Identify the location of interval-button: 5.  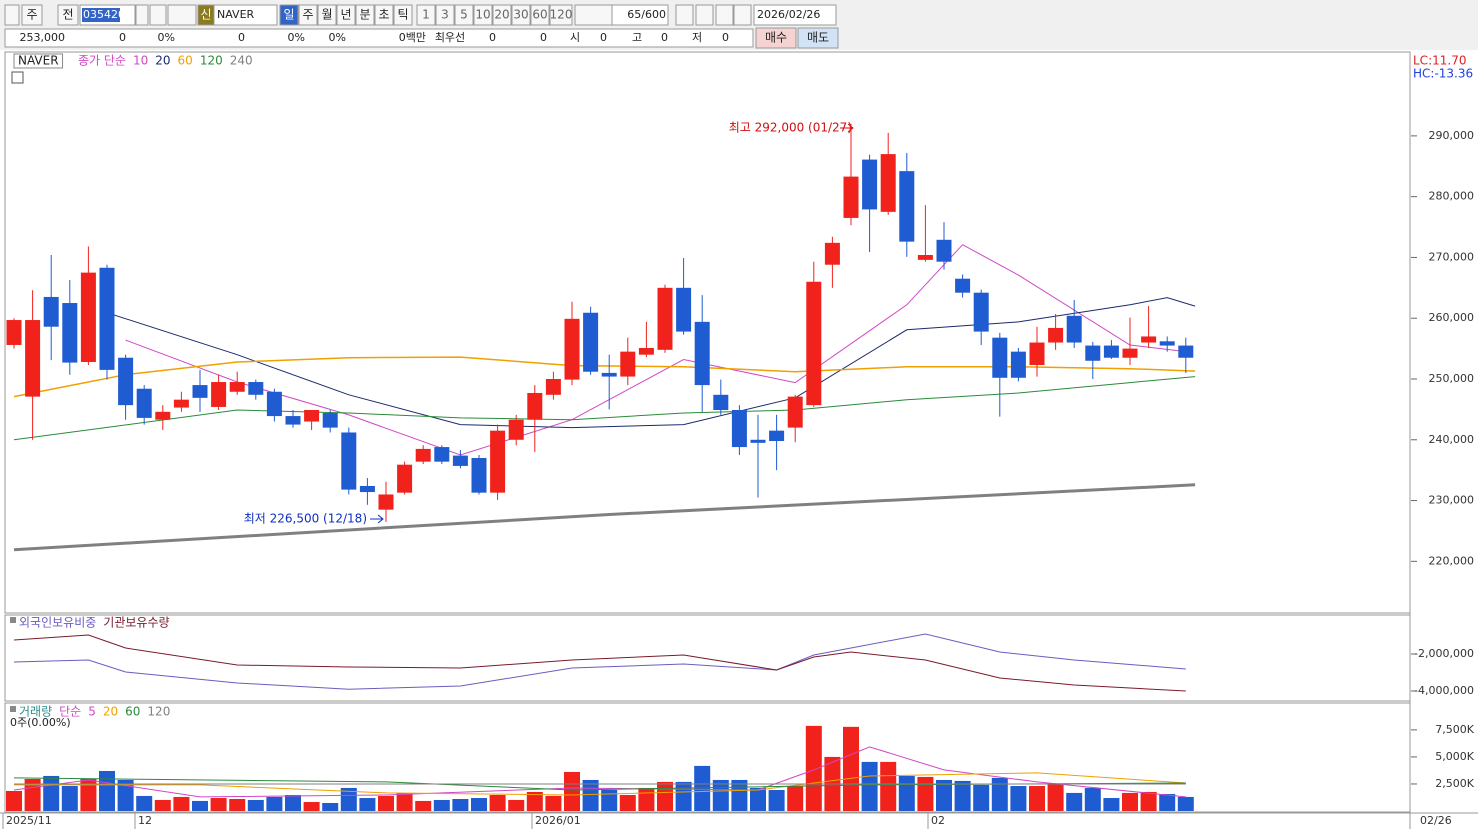
(464, 15).